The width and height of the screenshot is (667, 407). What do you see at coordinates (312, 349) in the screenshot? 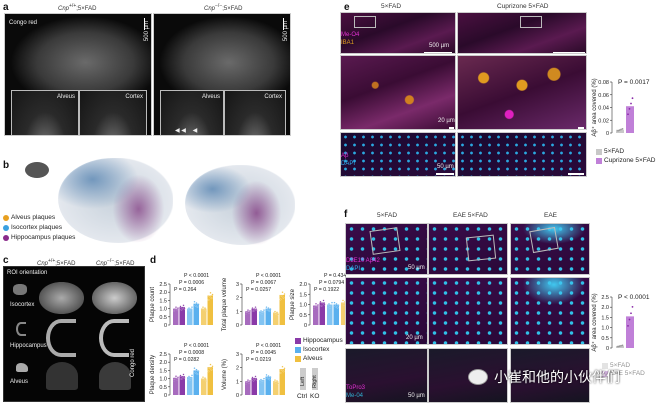
I see `legend-item-isocortex: Isocortex` at bounding box center [312, 349].